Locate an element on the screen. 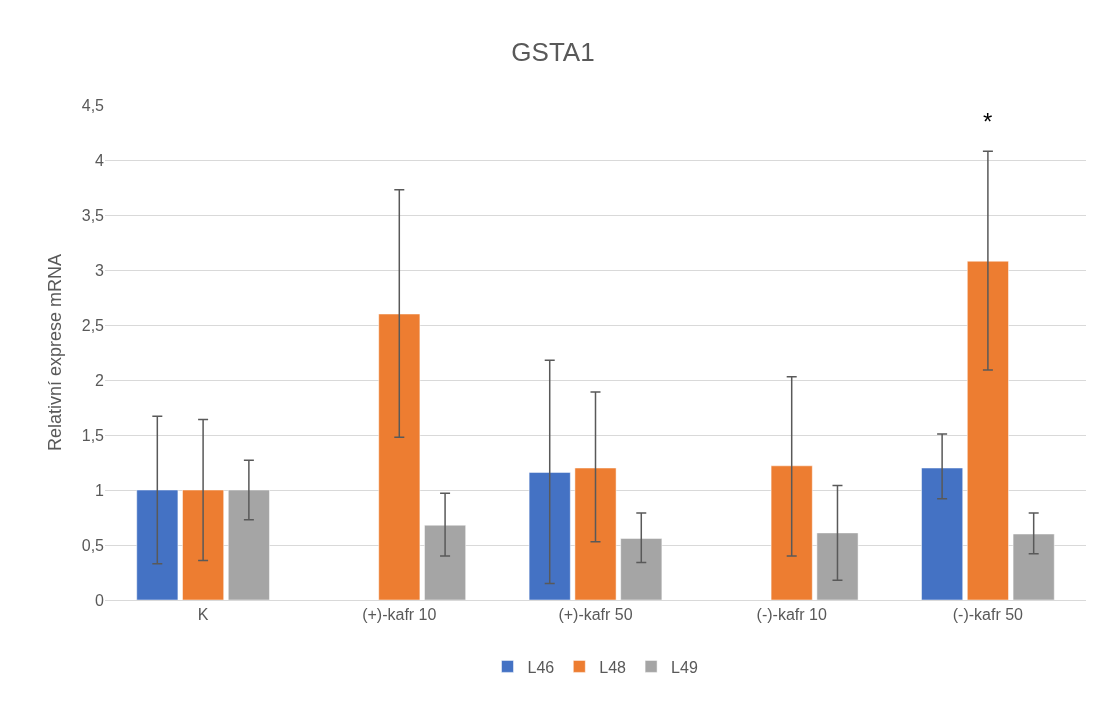 This screenshot has width=1106, height=710. annotation: * is located at coordinates (988, 121).